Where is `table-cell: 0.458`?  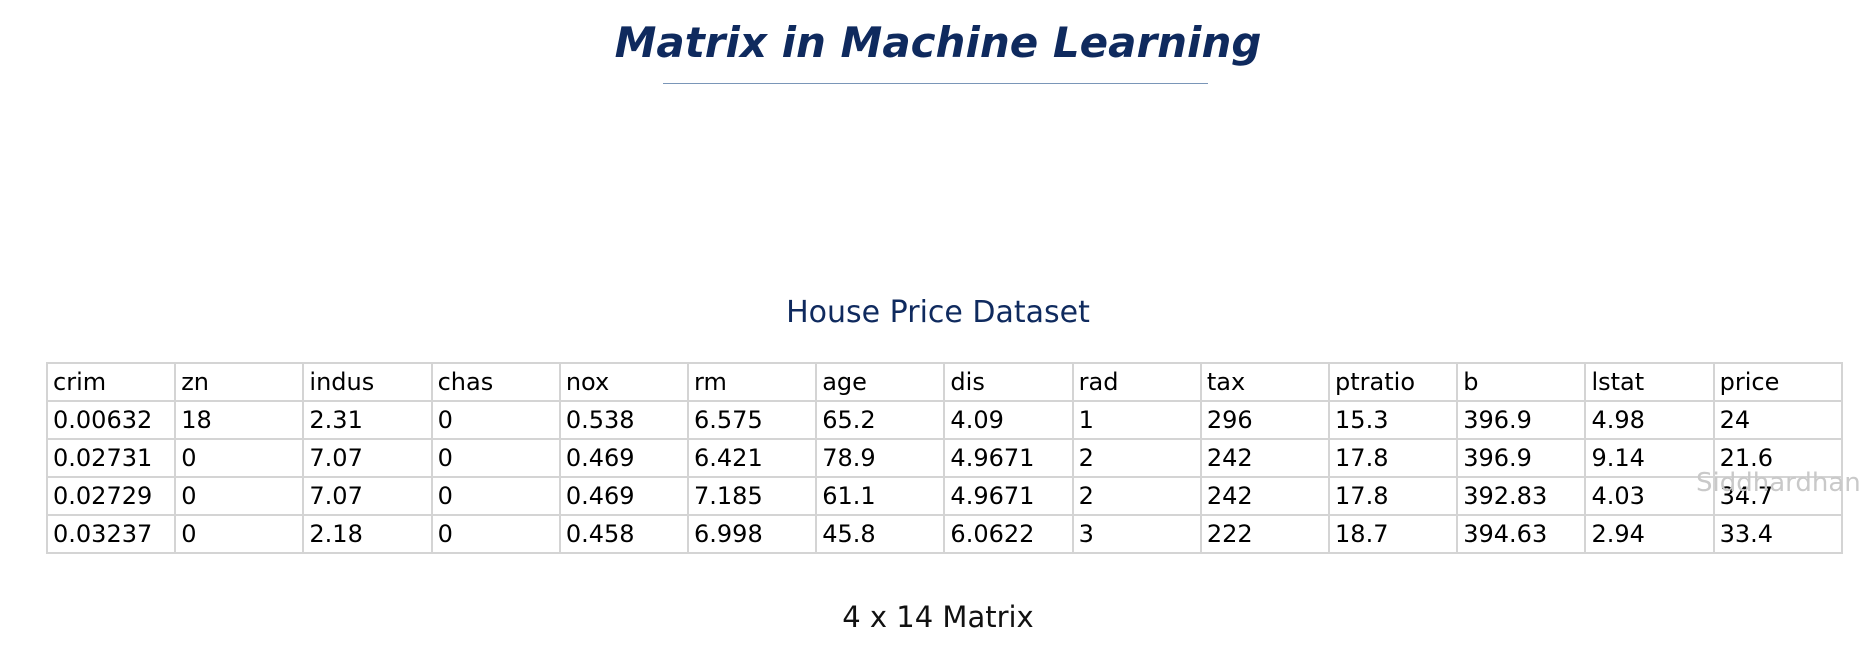
table-cell: 0.458 is located at coordinates (624, 534).